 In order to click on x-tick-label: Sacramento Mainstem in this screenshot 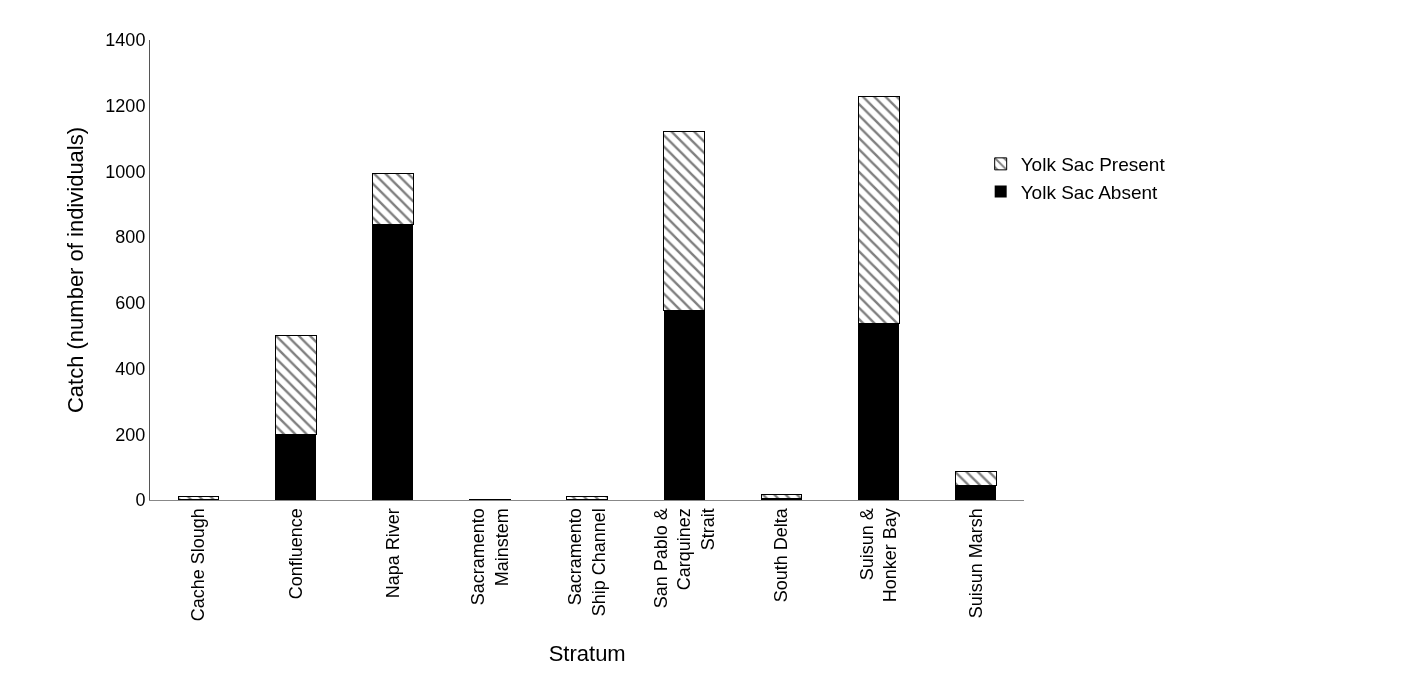, I will do `click(490, 557)`.